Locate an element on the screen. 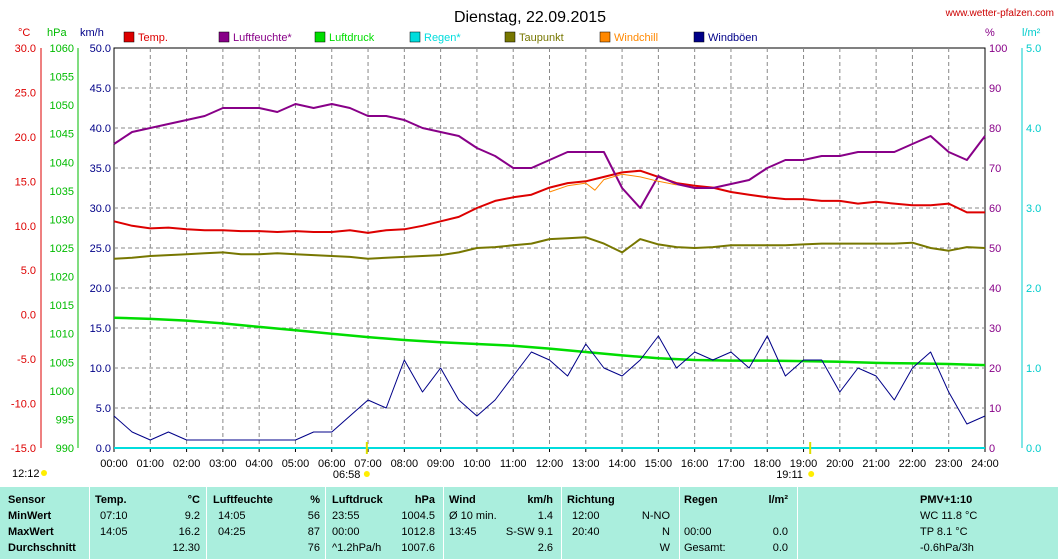  header-pmv: PMV+1:10 is located at coordinates (946, 500).